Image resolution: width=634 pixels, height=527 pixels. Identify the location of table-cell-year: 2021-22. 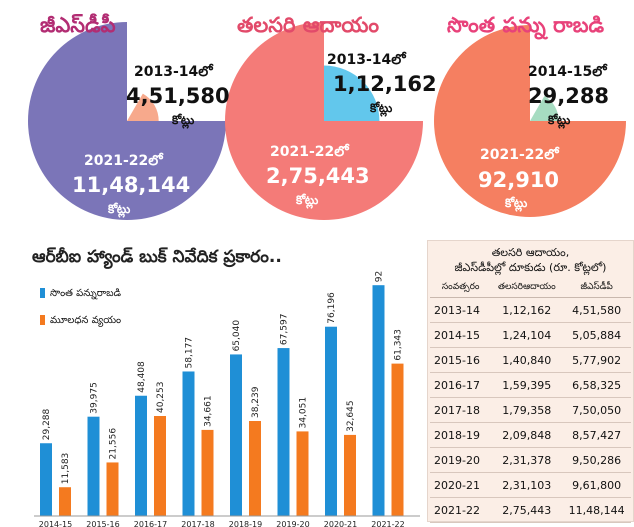
(461, 510).